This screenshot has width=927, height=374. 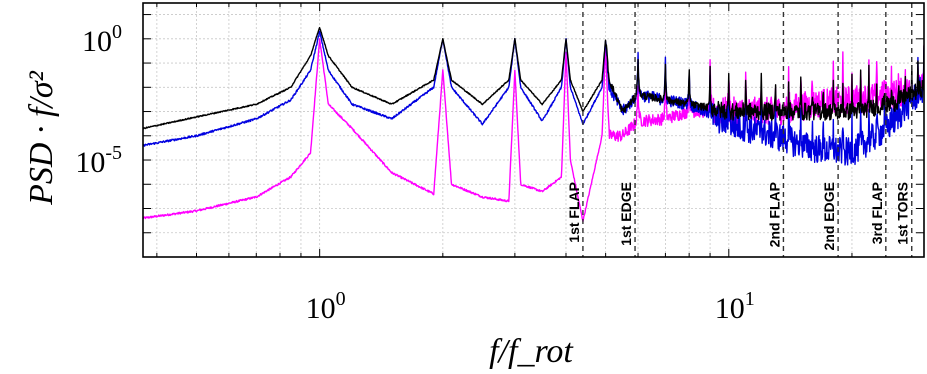 I want to click on mode-label: 2nd FLAP, so click(x=774, y=214).